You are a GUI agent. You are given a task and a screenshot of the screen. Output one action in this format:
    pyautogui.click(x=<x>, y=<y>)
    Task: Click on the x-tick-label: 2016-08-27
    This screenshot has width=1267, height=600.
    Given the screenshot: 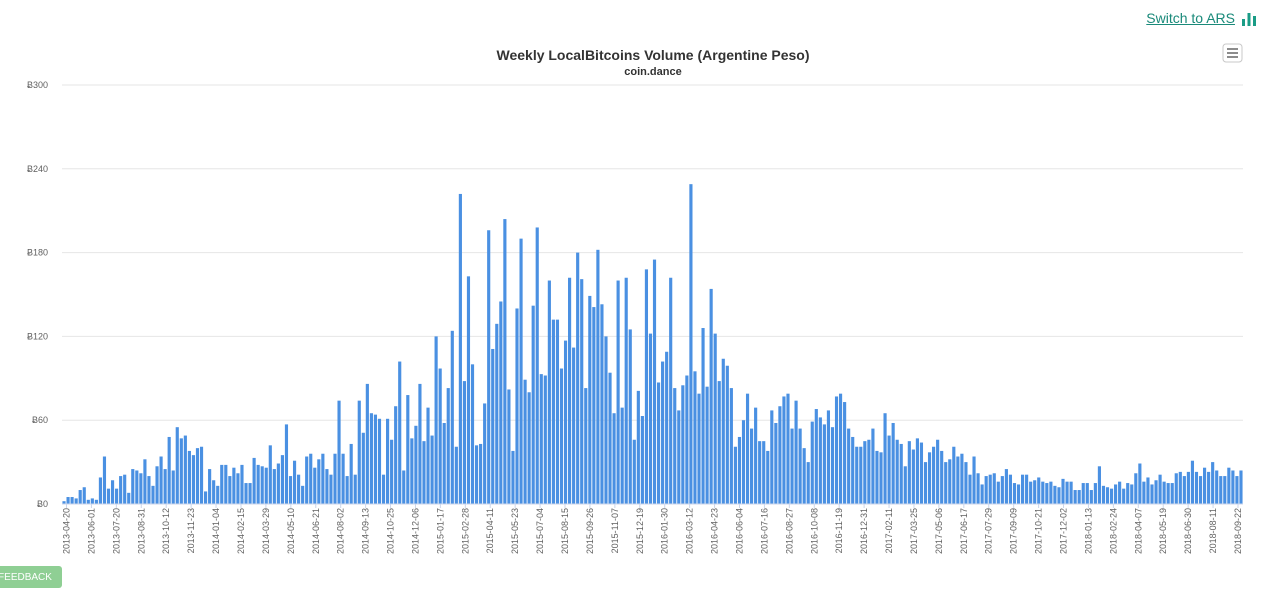 What is the action you would take?
    pyautogui.click(x=789, y=531)
    